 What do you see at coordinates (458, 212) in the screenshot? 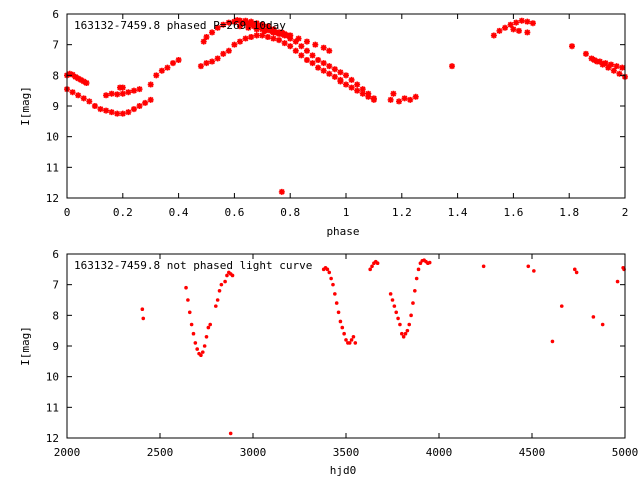
I see `phased-x-tick-label: 1.4` at bounding box center [458, 212].